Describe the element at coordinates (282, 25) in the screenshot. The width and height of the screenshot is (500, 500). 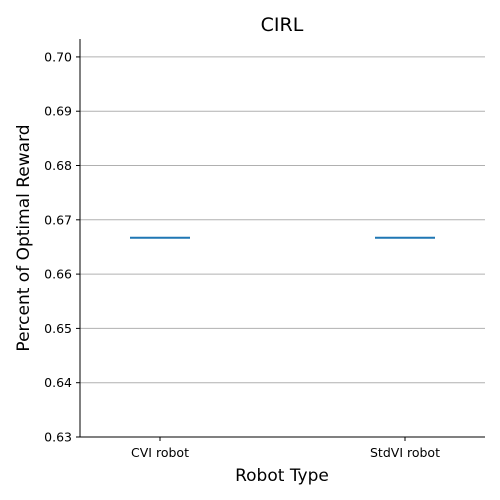
I see `chart-title: CIRL` at that location.